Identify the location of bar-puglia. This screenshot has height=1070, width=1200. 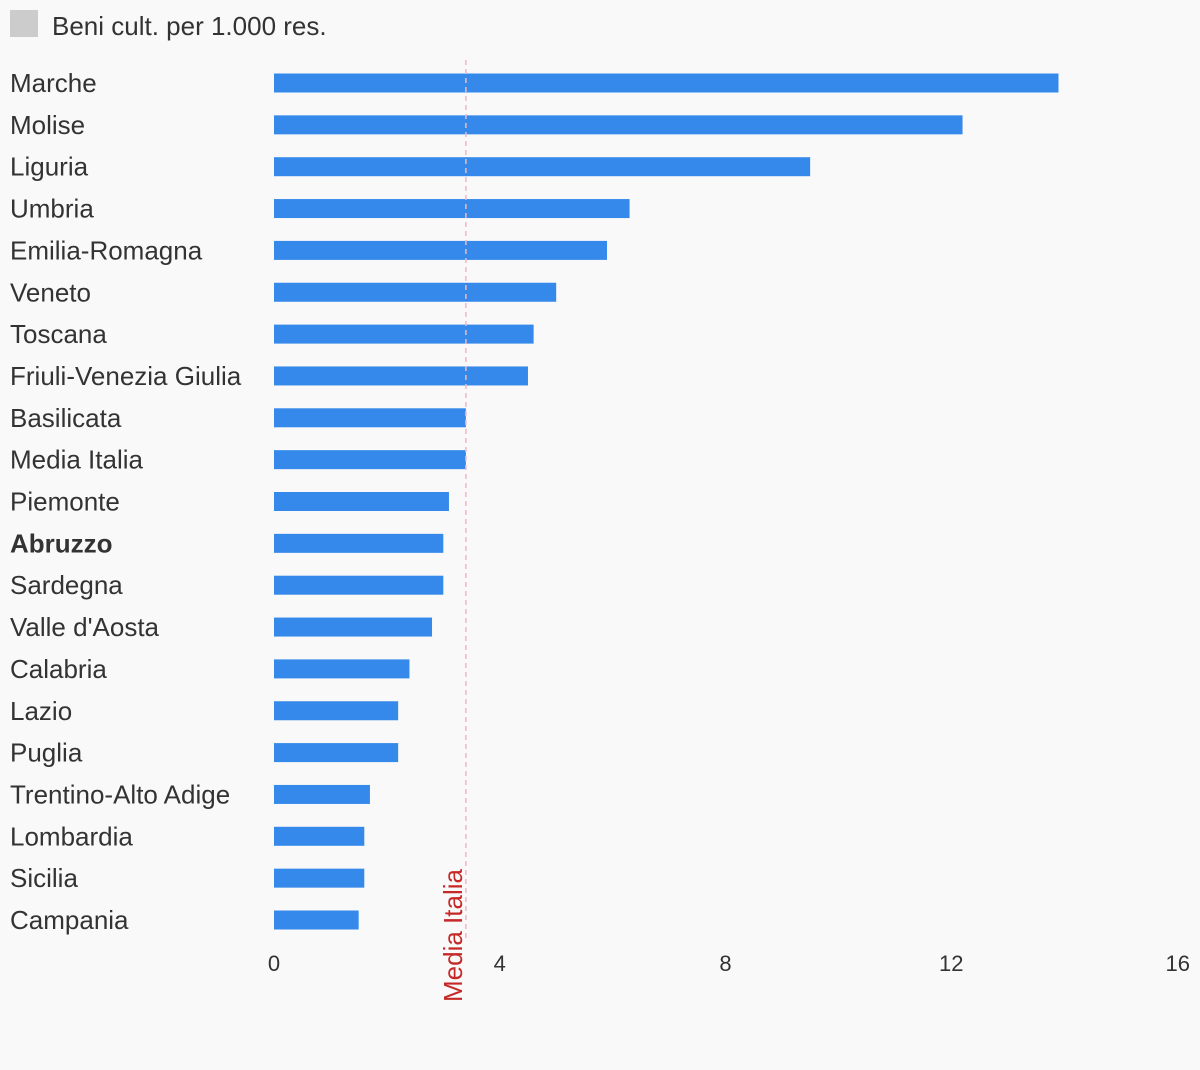
(336, 753).